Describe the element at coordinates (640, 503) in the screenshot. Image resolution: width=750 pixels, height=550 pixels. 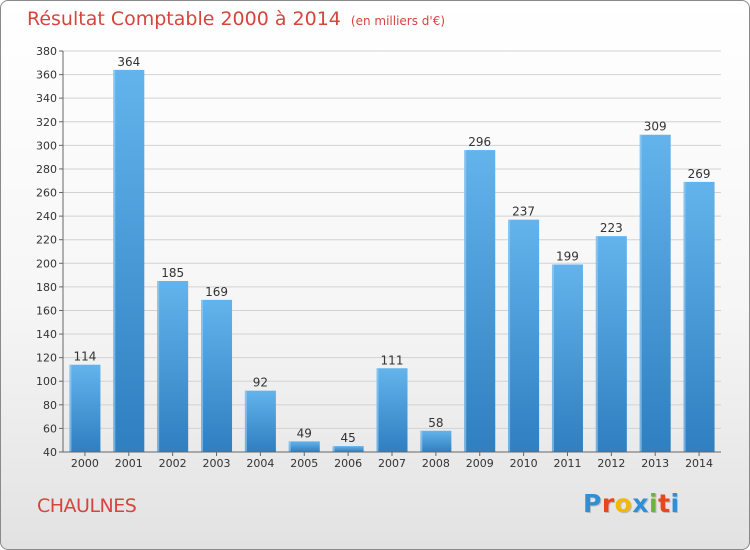
I see `logo-letter: x` at that location.